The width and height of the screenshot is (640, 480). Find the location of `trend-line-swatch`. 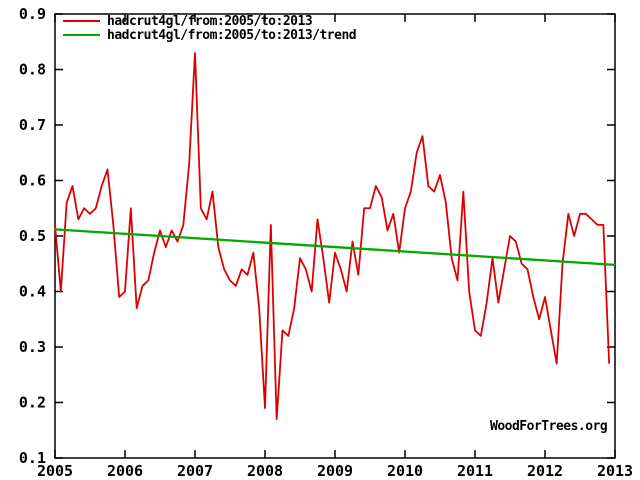

trend-line-swatch is located at coordinates (81, 35).